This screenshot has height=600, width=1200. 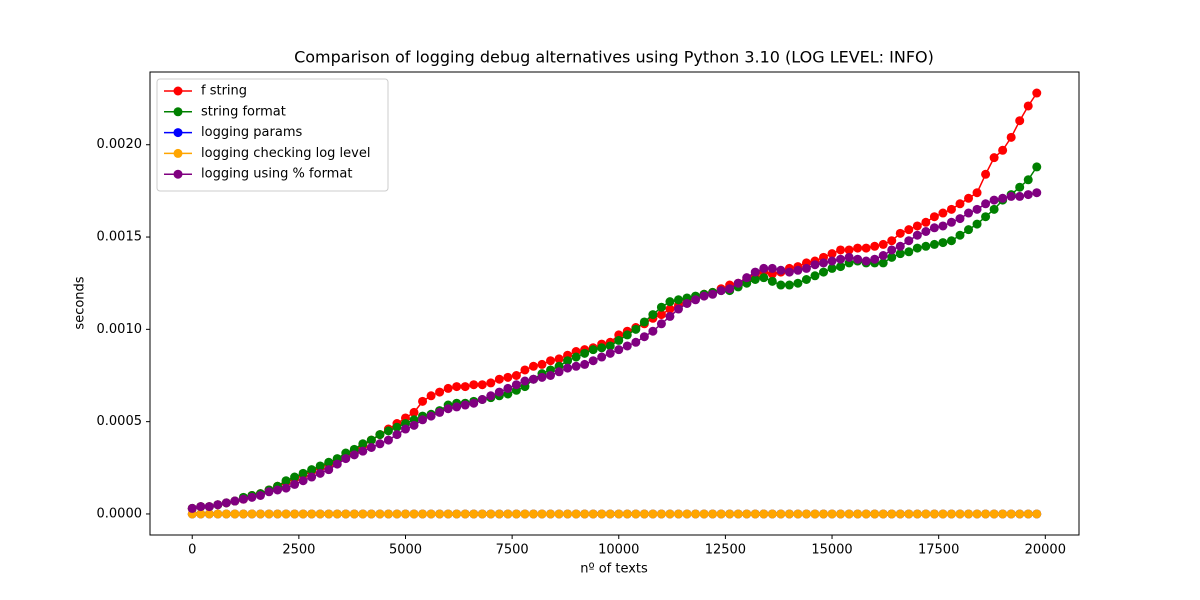 What do you see at coordinates (251, 132) in the screenshot?
I see `legend-label: logging params` at bounding box center [251, 132].